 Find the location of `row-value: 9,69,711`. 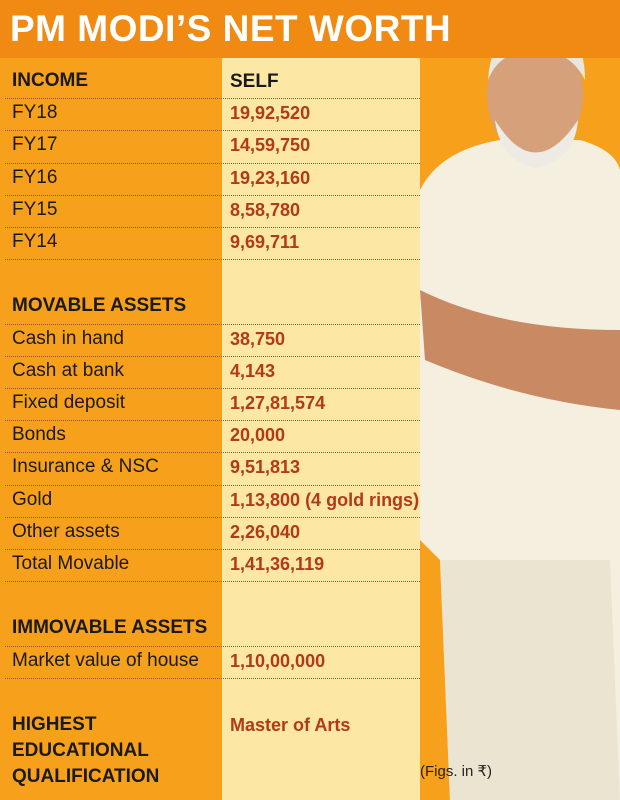

row-value: 9,69,711 is located at coordinates (265, 242).